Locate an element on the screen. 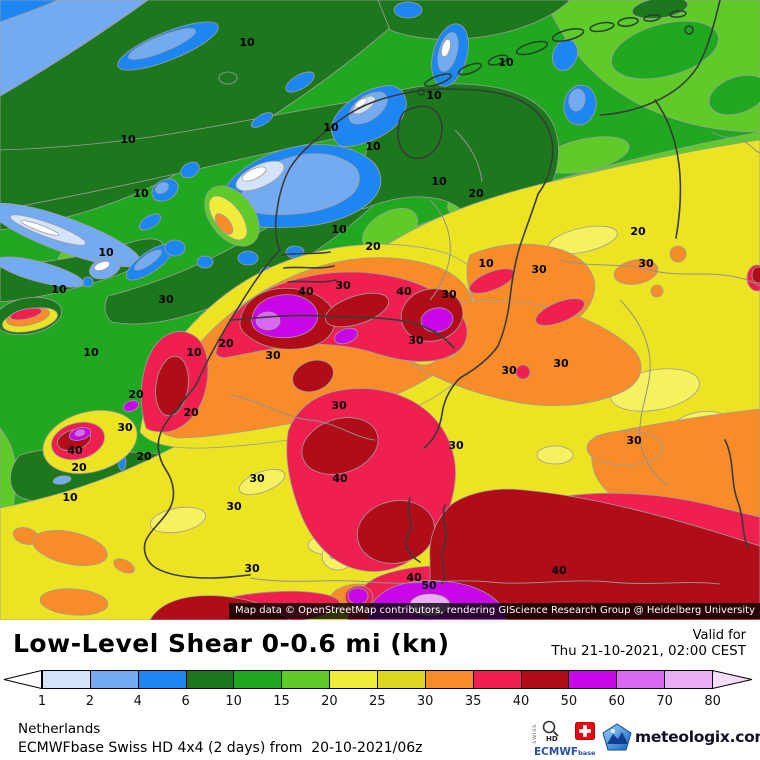  page-title: Low-Level Shear 0-0.6 mi (kn) is located at coordinates (231, 643).